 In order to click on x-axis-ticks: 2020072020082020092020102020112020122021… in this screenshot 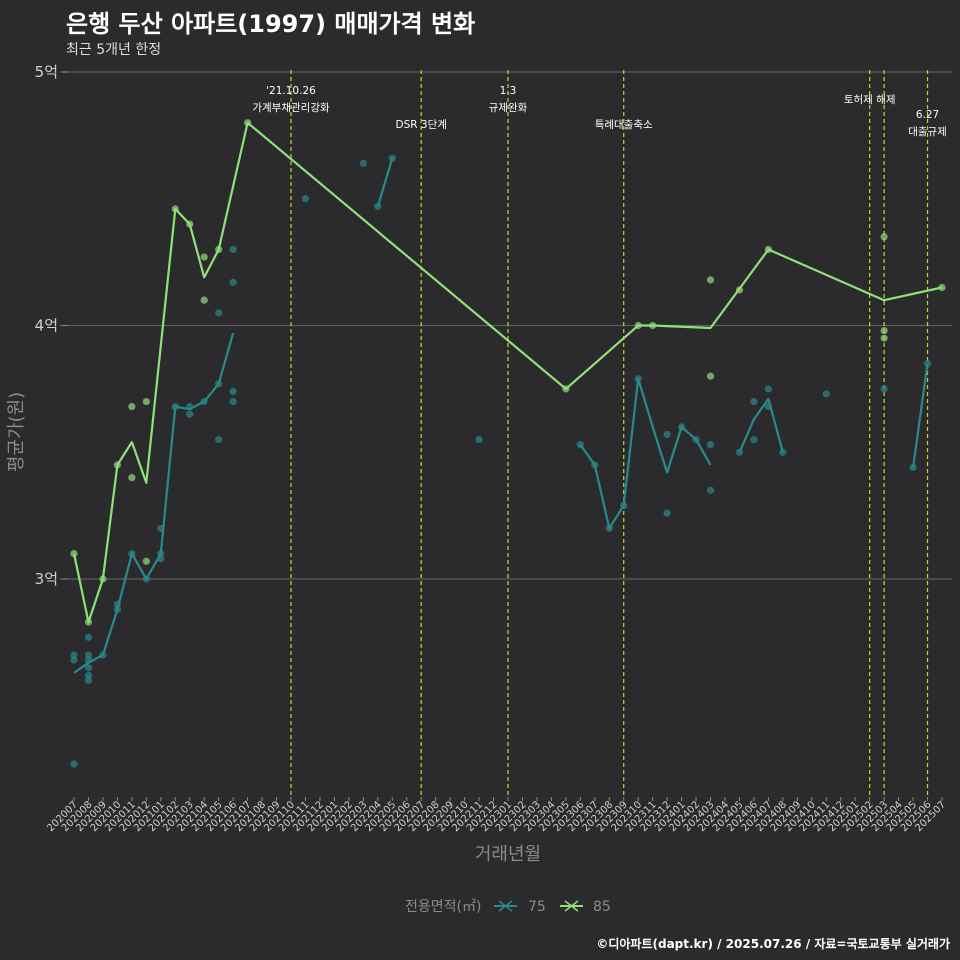, I will do `click(496, 815)`.